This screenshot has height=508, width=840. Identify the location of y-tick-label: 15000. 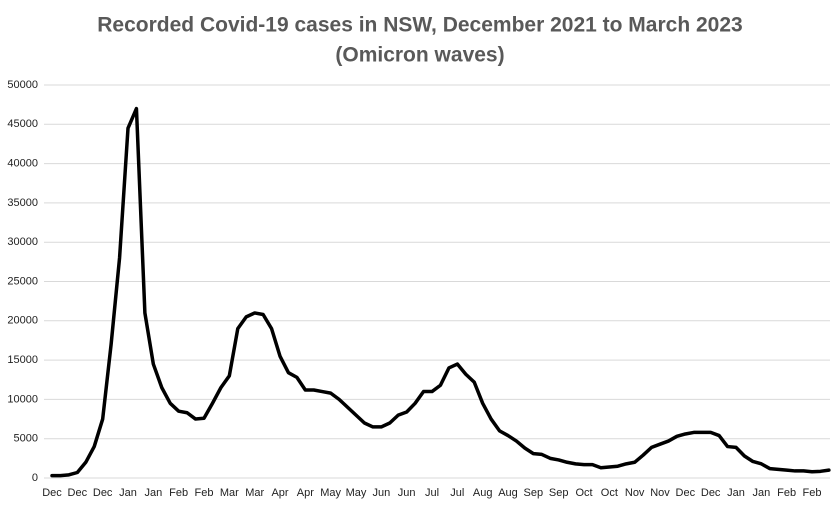
(22, 360).